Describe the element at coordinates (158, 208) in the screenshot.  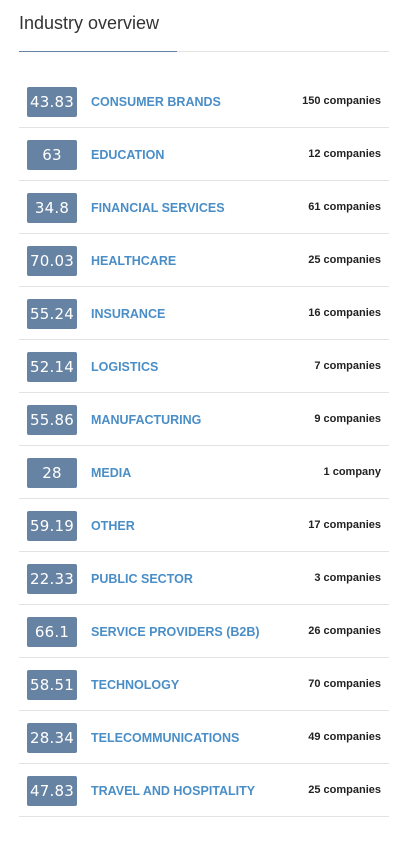
I see `industry-link: FINANCIAL SERVICES` at that location.